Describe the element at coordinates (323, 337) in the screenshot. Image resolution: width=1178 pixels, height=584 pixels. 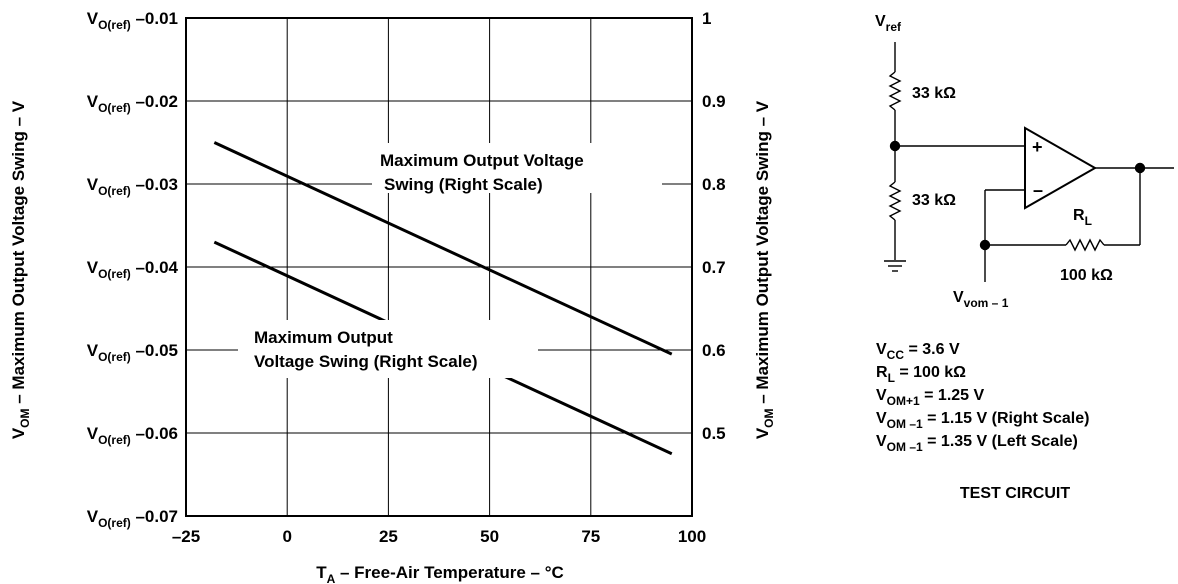
I see `annotation-text: Maximum Output` at that location.